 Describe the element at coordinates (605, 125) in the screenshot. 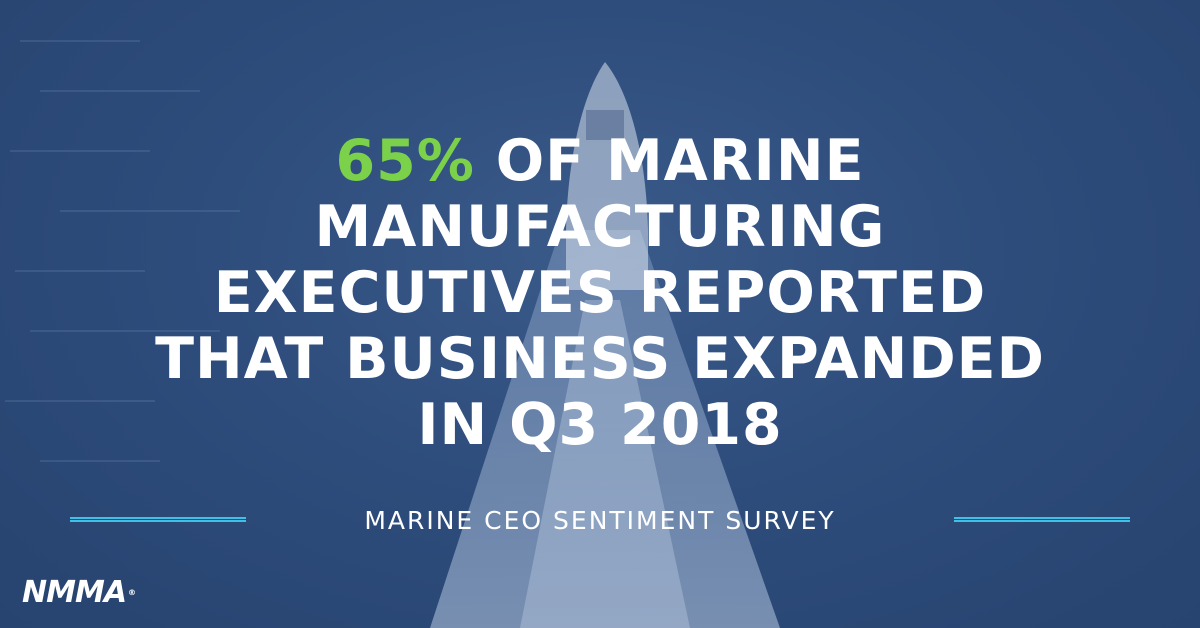

I see `boat-console` at that location.